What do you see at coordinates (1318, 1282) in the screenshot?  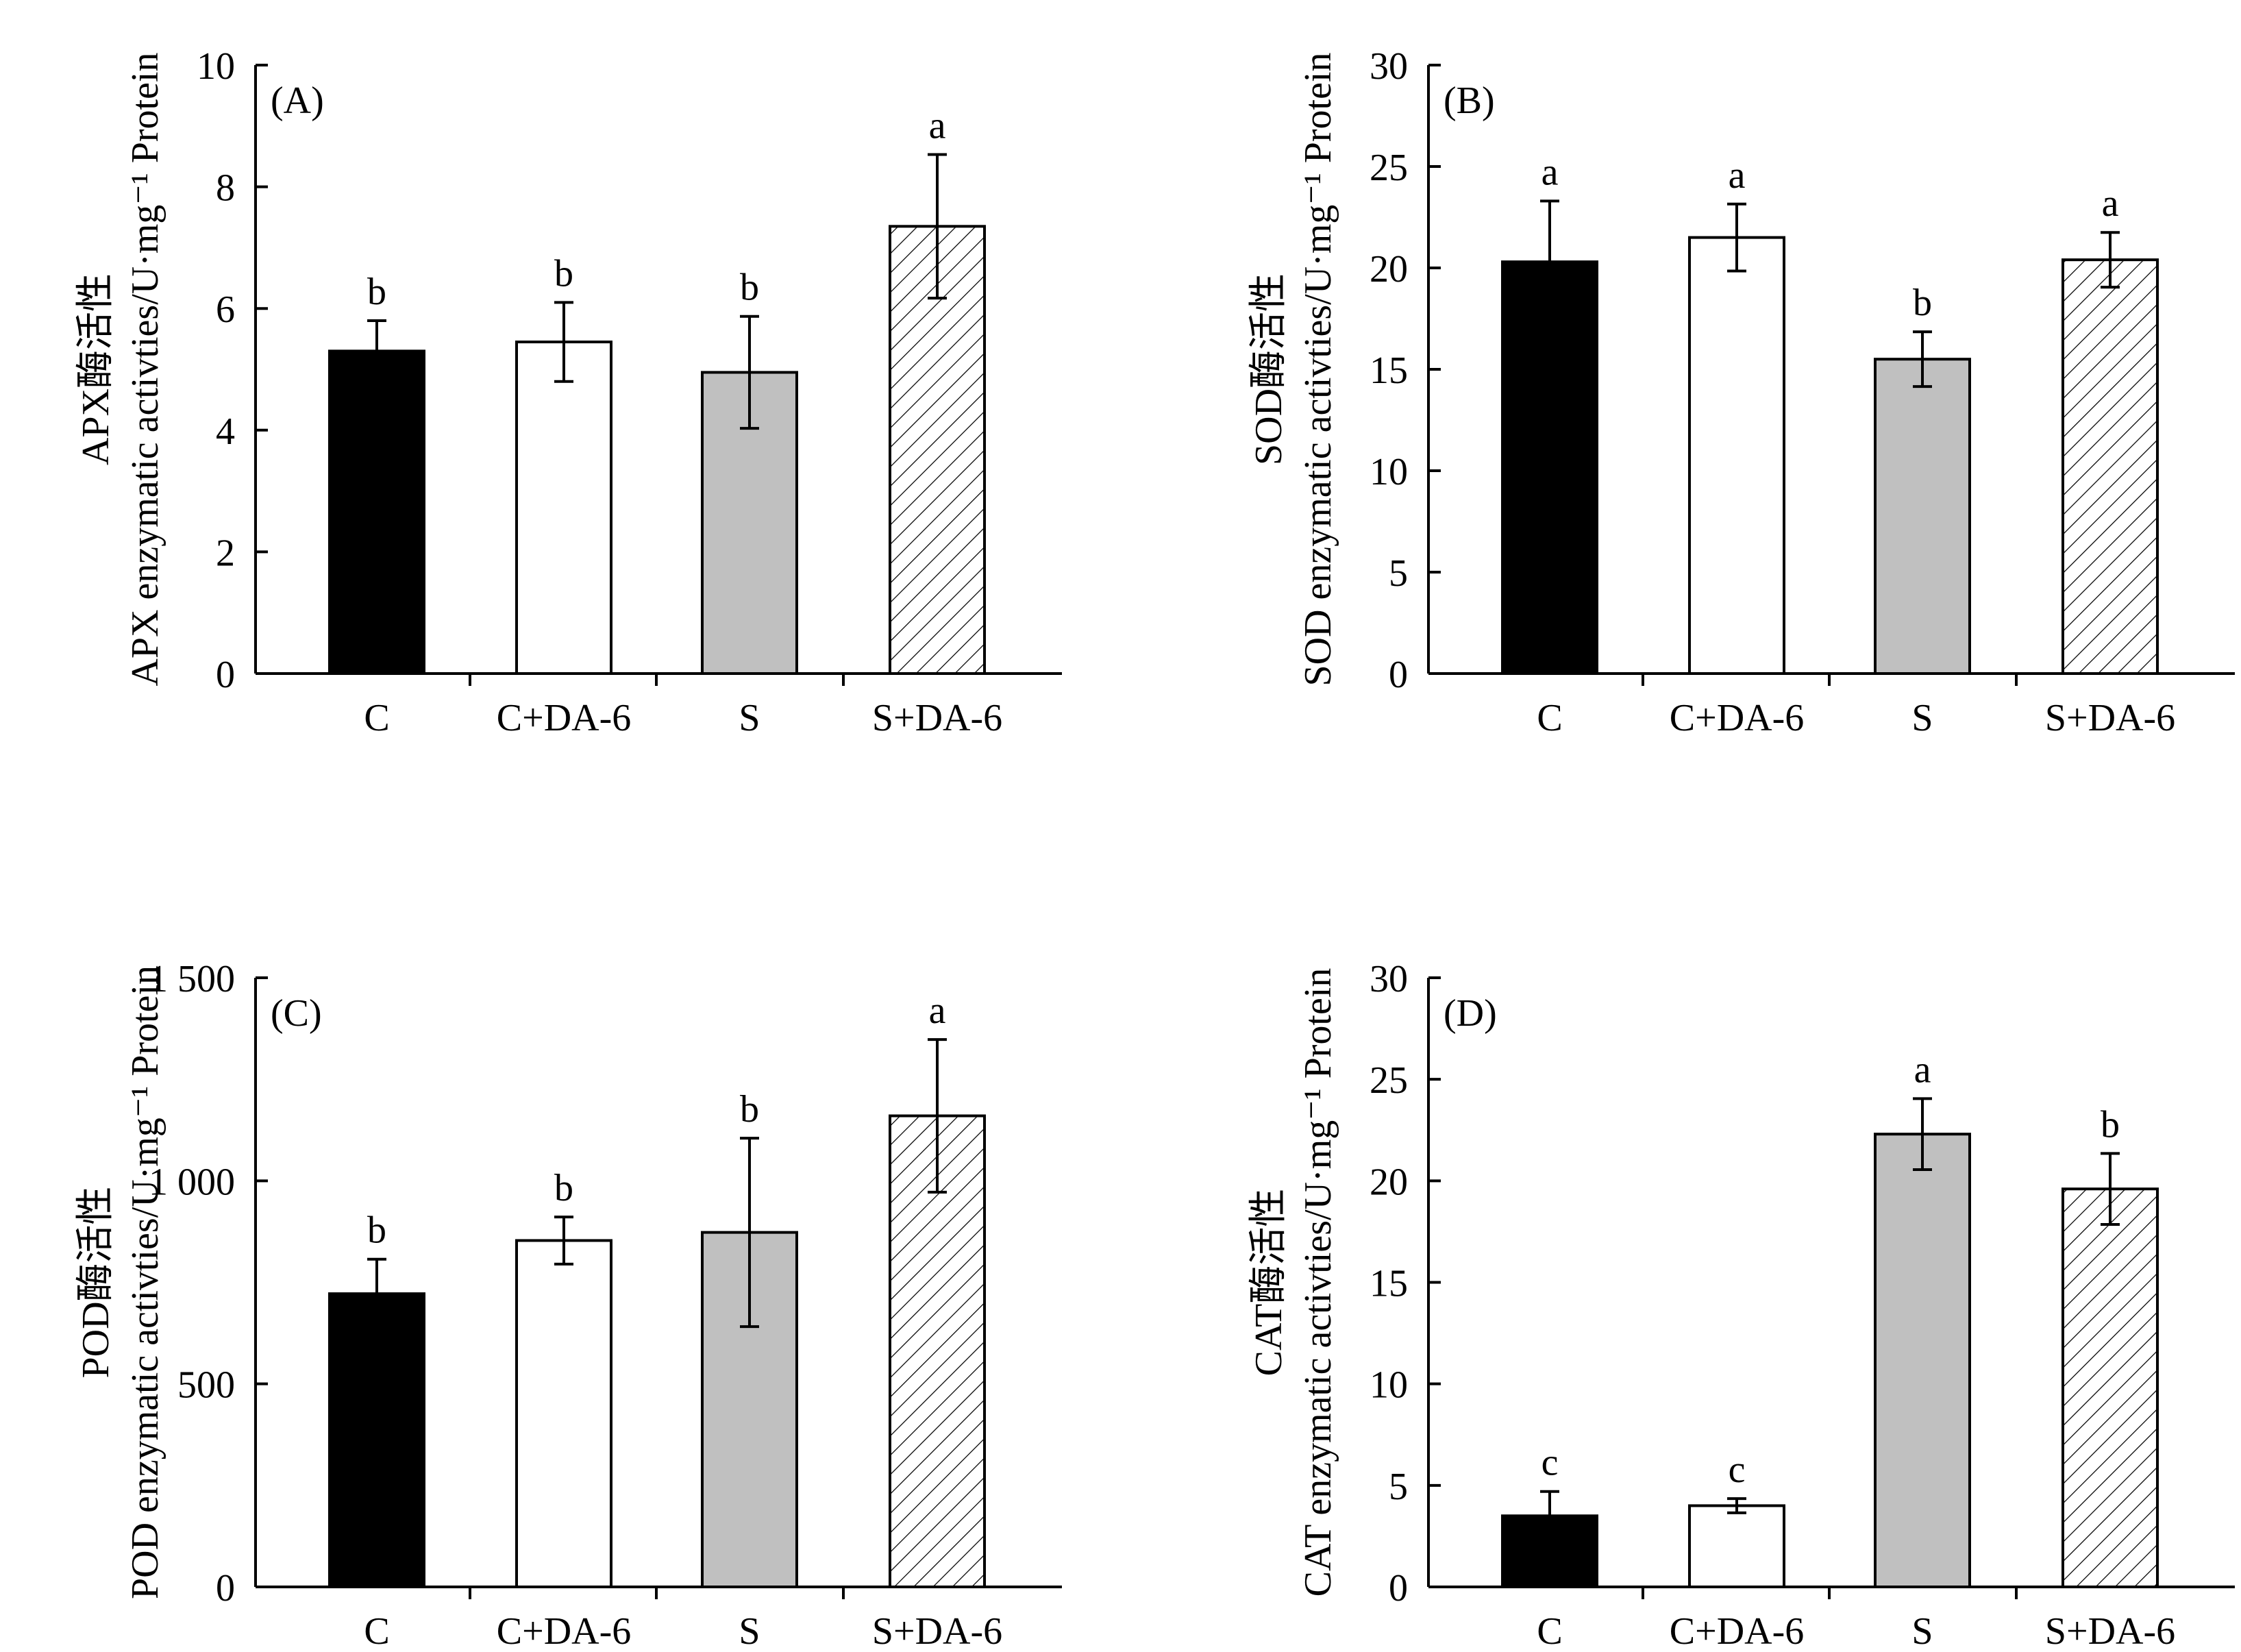 I see `y-axis-label-en: CAT enzymatic activties/U·mg⁻¹ Protein` at bounding box center [1318, 1282].